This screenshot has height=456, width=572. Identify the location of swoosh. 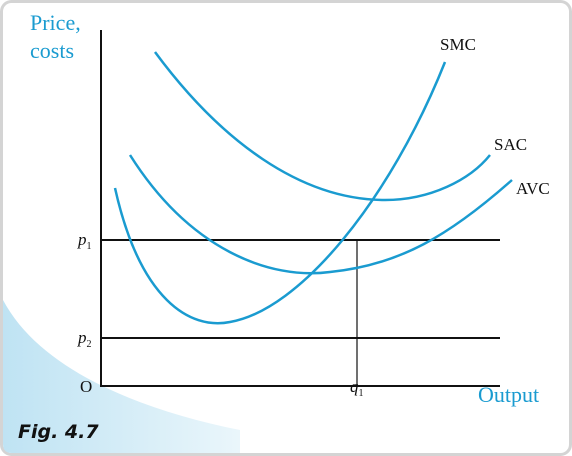
(121, 376).